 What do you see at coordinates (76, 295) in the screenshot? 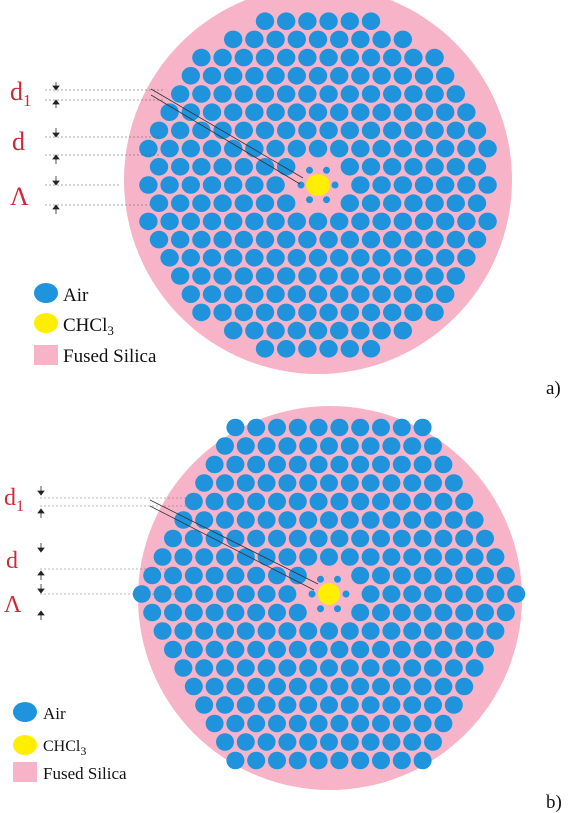
I see `legend-air-label-a: Air` at bounding box center [76, 295].